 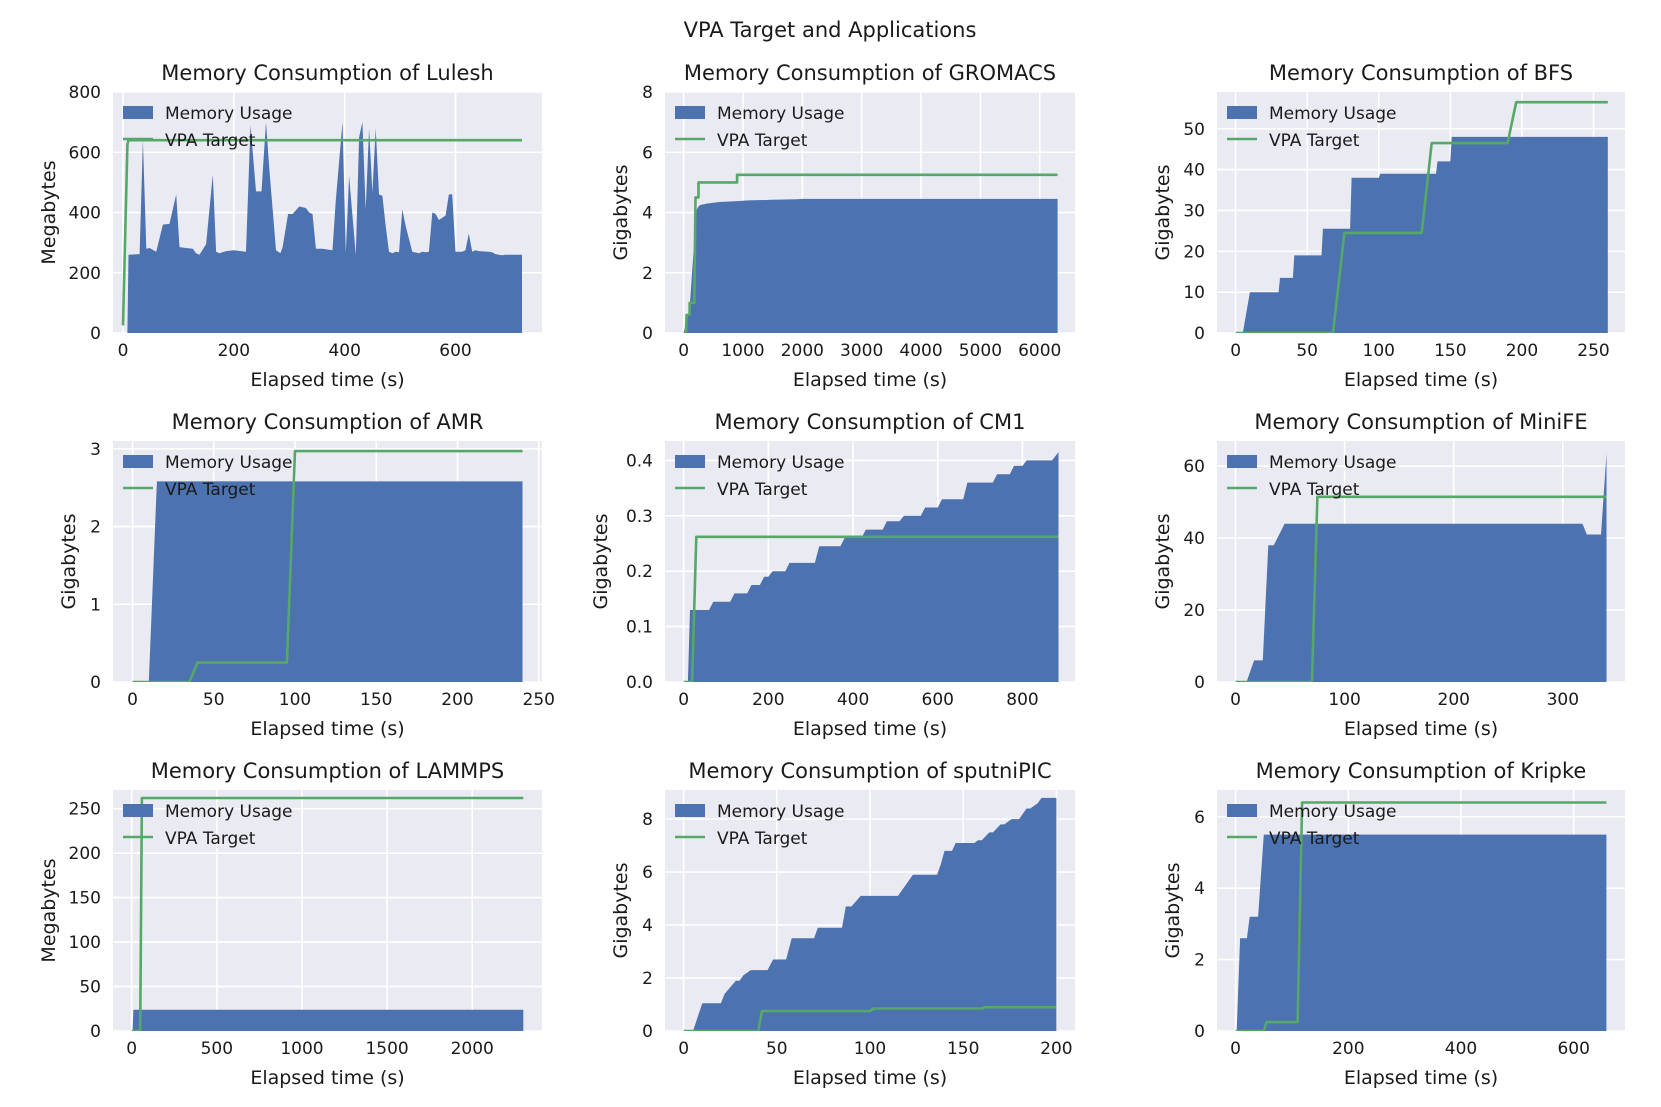 I want to click on y-tick-label: 8, so click(x=647, y=820).